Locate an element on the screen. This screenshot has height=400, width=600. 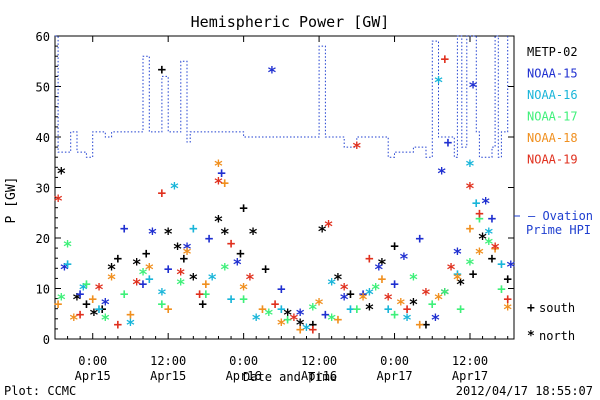
x-tick-date: Apr17 is located at coordinates (394, 376).